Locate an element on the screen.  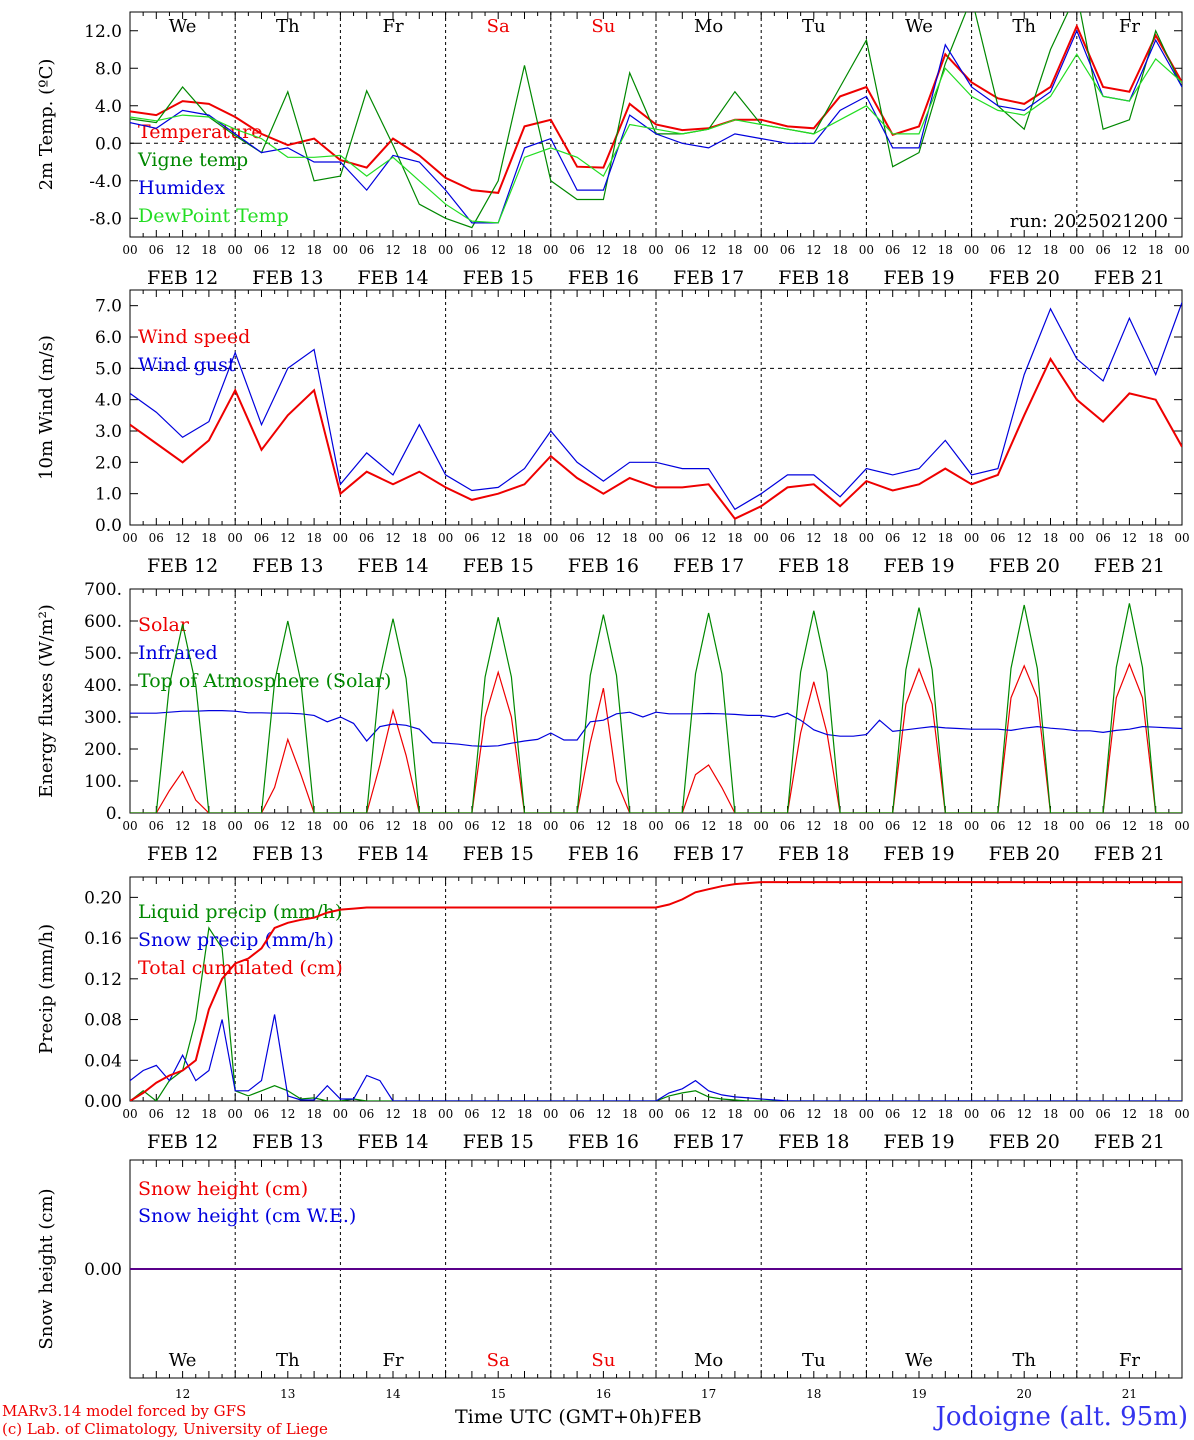
legend-entry: Wind speed is located at coordinates (194, 337).